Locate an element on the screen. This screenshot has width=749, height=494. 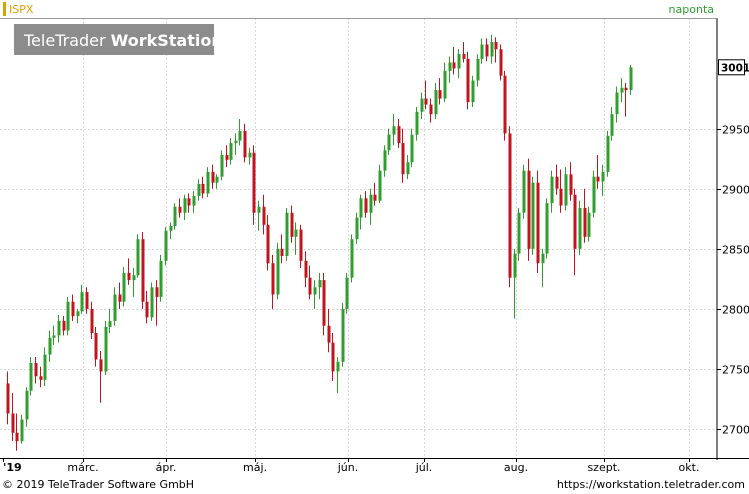
symbol-label: ISPX is located at coordinates (21, 9).